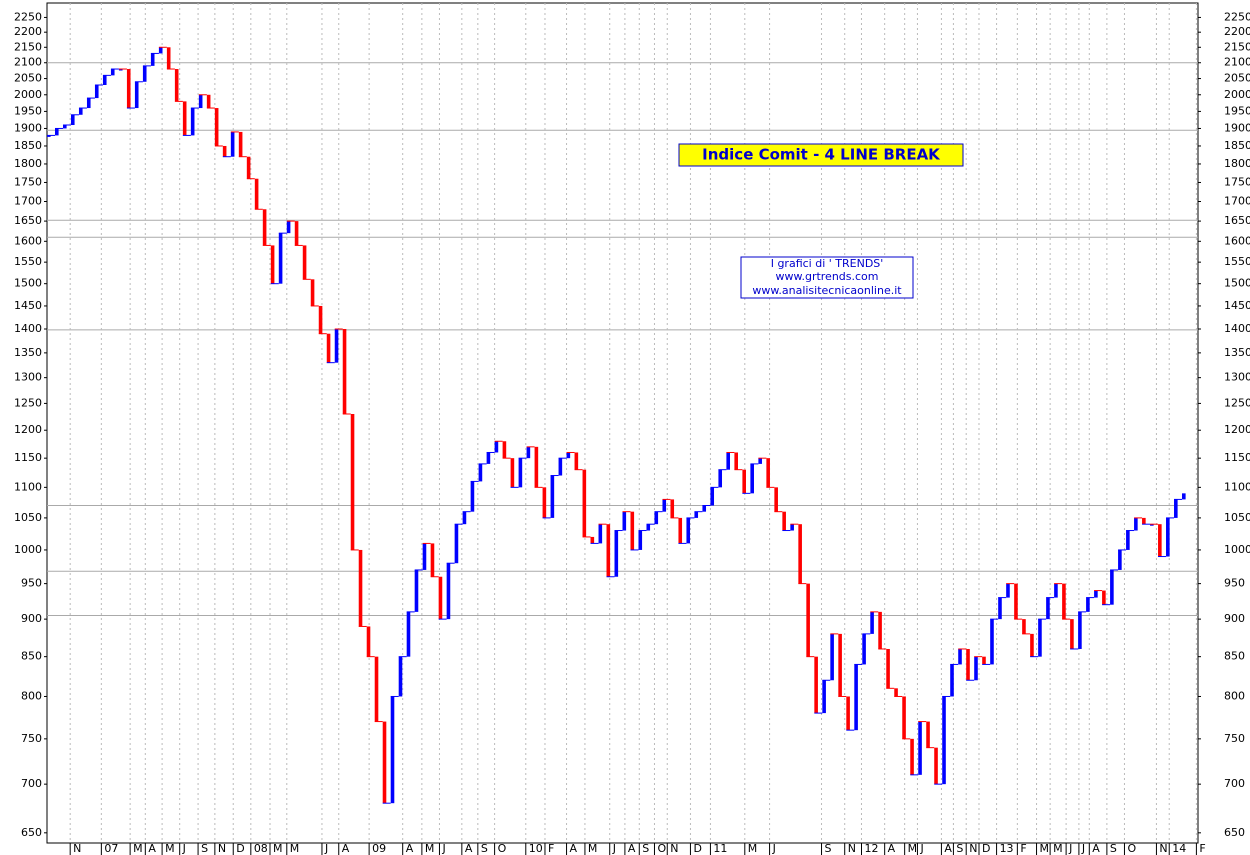 The width and height of the screenshot is (1250, 855). I want to click on y-tick-label-right: 2150, so click(1237, 46).